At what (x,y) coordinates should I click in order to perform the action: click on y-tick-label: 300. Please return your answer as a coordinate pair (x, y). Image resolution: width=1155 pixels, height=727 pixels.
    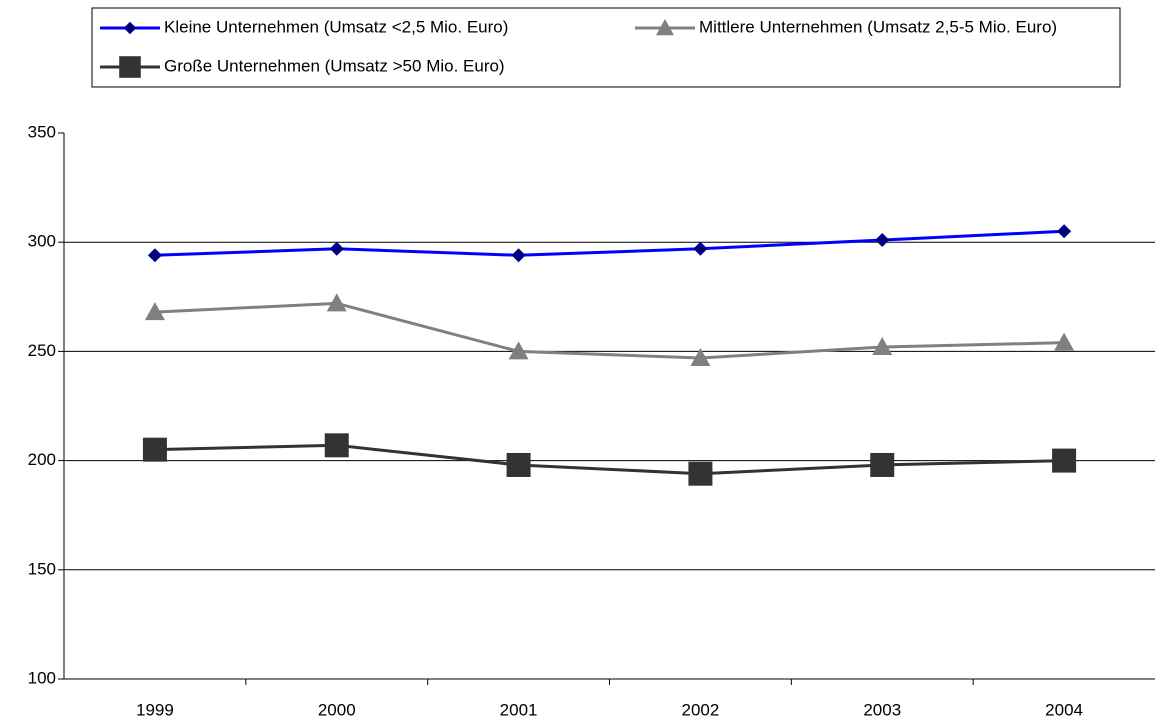
    Looking at the image, I should click on (42, 241).